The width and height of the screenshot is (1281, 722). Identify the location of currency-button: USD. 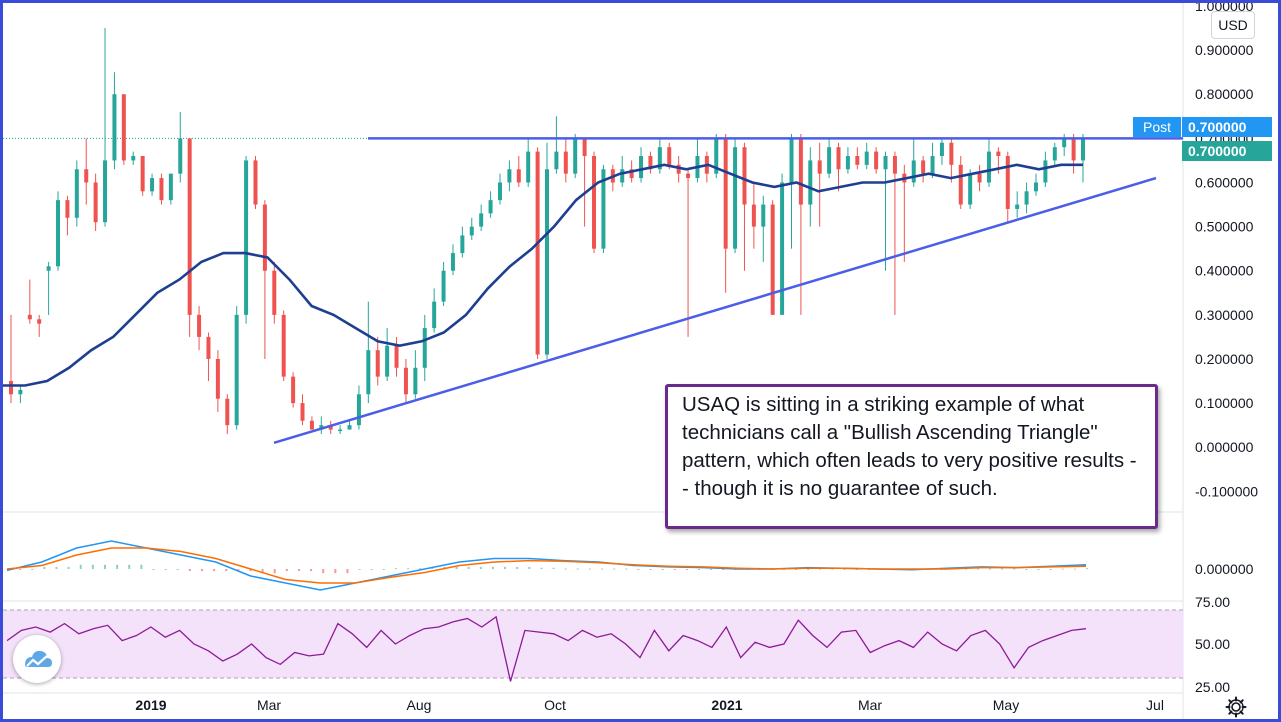
(1233, 25).